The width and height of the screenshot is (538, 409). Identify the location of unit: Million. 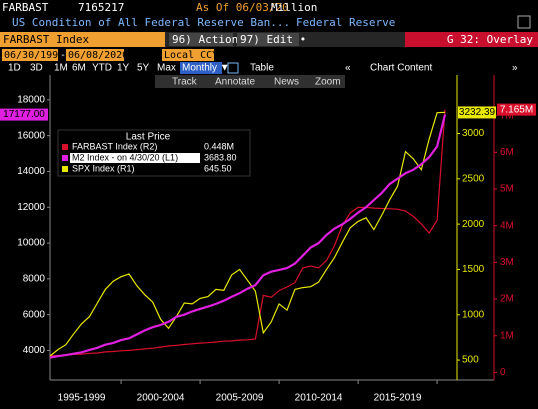
(294, 7).